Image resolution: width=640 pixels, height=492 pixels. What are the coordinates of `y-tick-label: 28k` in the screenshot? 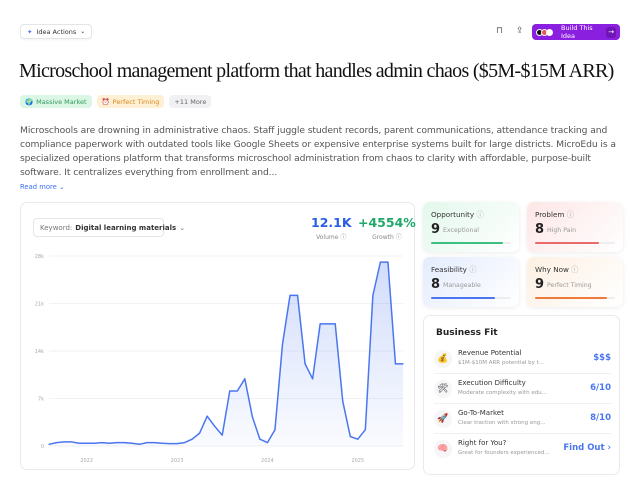 It's located at (39, 257).